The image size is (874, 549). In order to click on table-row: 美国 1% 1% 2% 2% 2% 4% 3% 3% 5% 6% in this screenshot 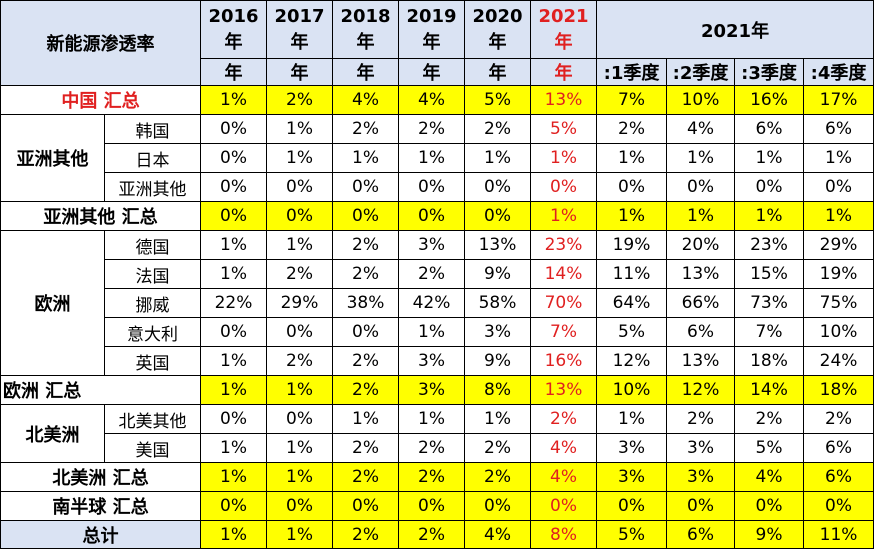, I will do `click(437, 448)`.